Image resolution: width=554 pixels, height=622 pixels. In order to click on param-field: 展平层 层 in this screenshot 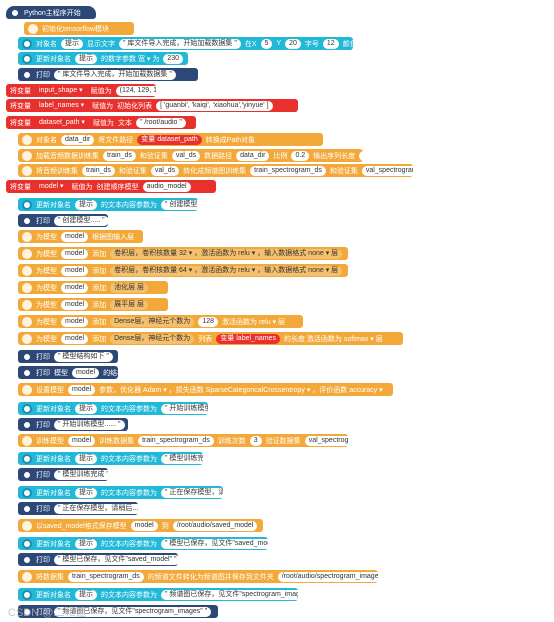, I will do `click(129, 304)`.